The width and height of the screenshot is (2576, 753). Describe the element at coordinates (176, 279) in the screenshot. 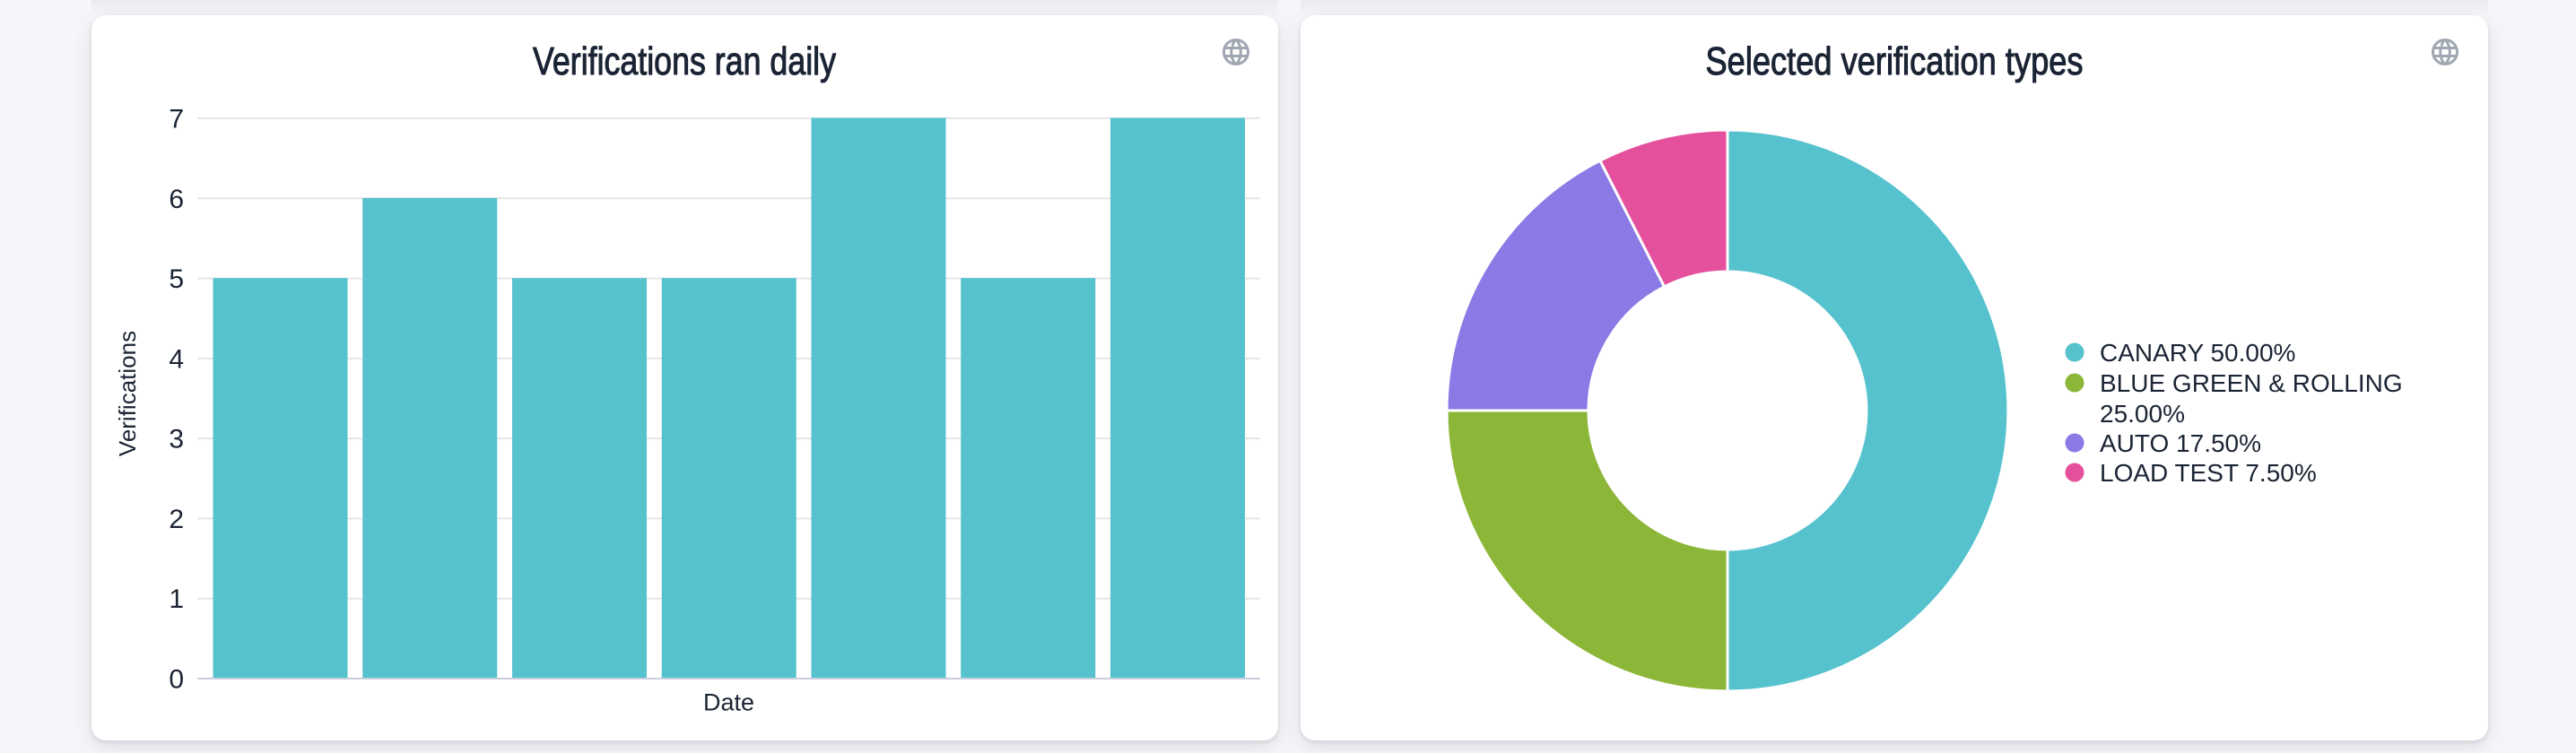

I see `svg-text: 5` at that location.